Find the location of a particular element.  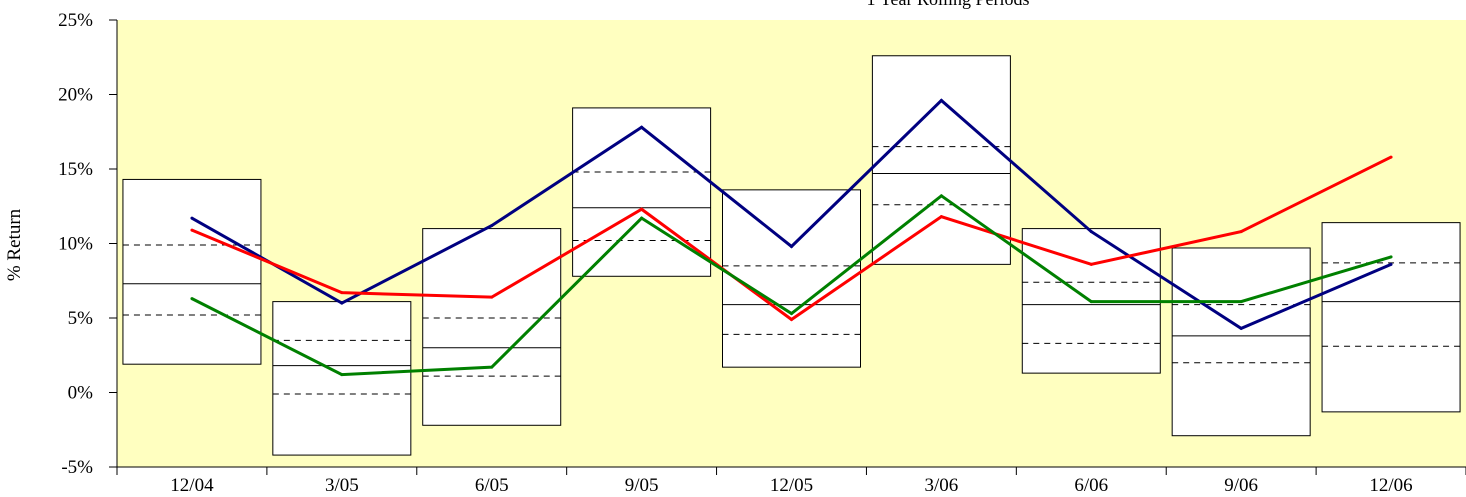

y-tick-label-4: 15% is located at coordinates (75, 169).